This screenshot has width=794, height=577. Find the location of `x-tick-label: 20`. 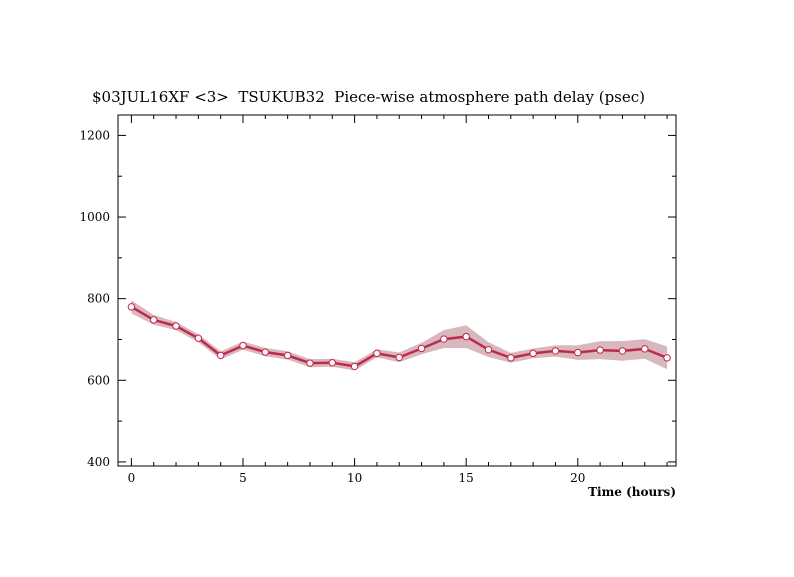

x-tick-label: 20 is located at coordinates (577, 478).